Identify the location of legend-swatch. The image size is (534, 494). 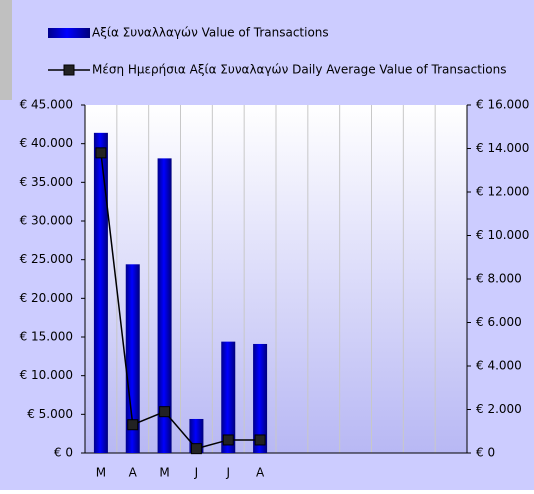
(69, 33).